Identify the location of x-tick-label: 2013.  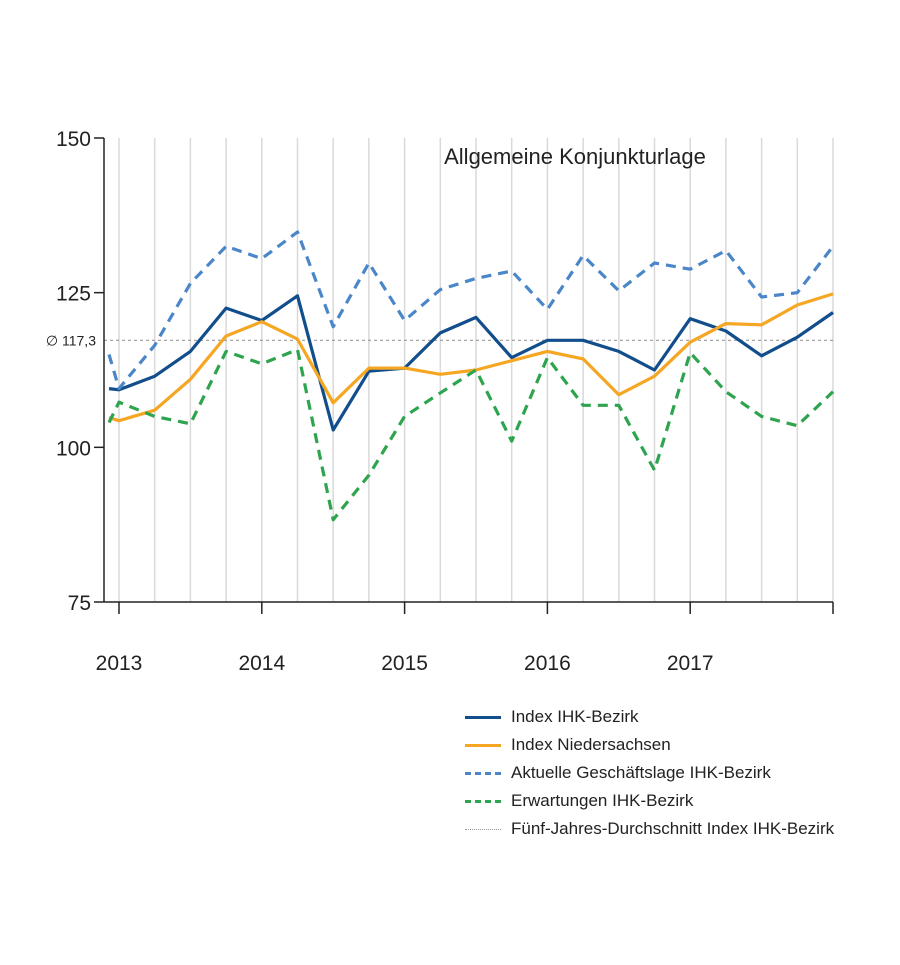
(119, 663).